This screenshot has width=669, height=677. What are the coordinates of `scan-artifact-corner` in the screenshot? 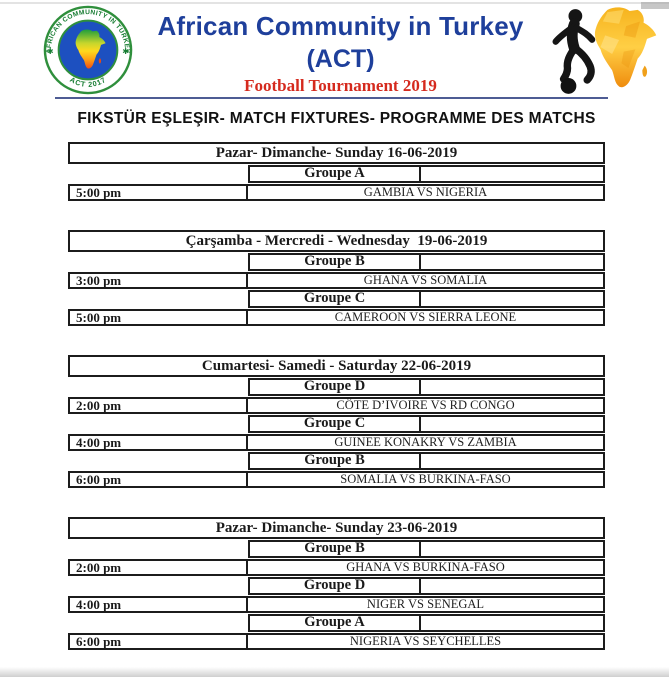 It's located at (655, 5).